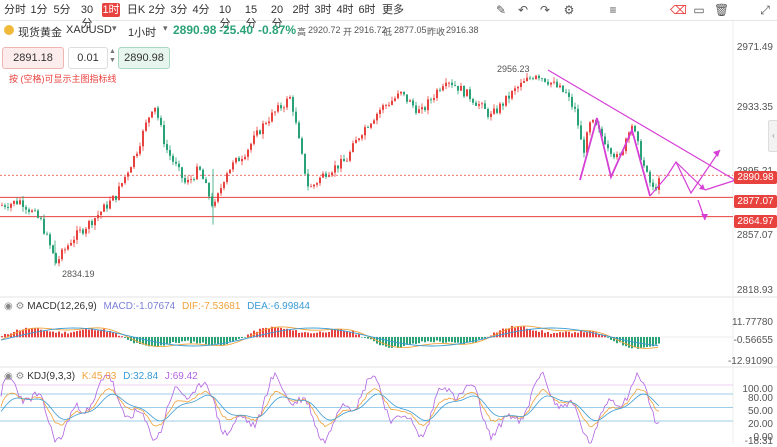 The height and width of the screenshot is (447, 777). Describe the element at coordinates (523, 10) in the screenshot. I see `undo-icon: ↶` at that location.